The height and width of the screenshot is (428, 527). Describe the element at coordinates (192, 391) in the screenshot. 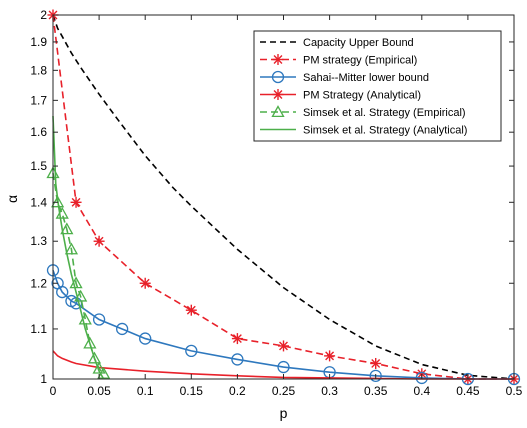

I see `x-tick-label: 0.15` at that location.